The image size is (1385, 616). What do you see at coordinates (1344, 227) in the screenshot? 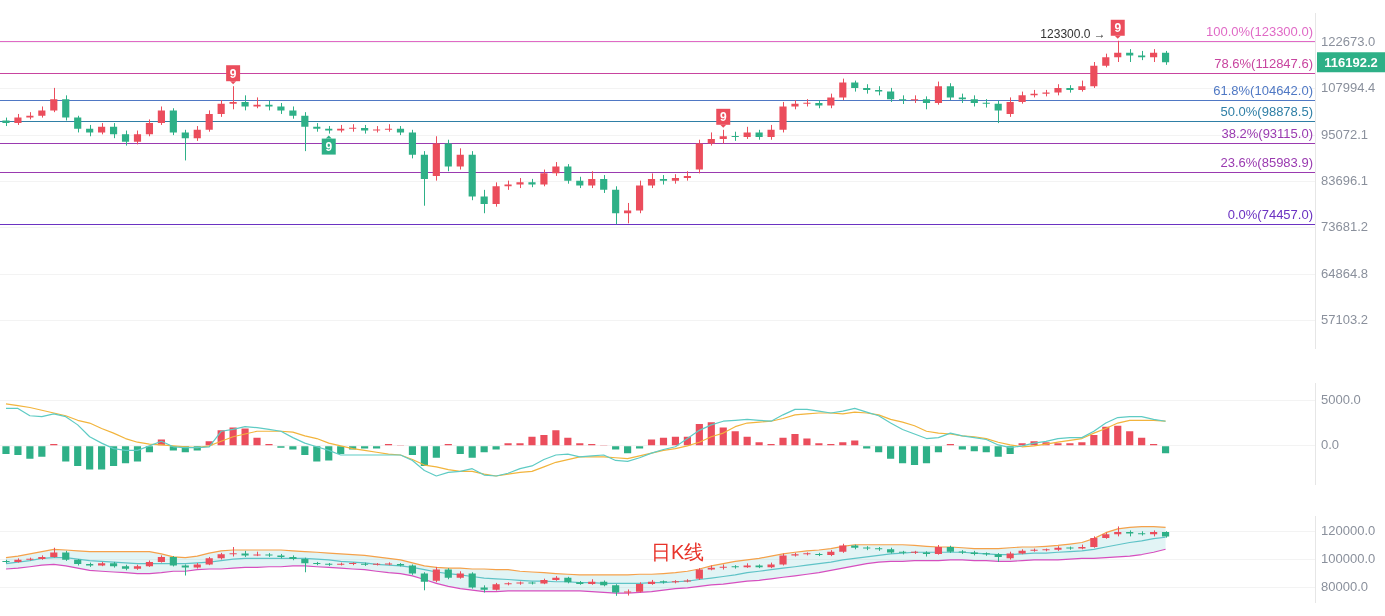
I see `y-tick-label: 73681.2` at bounding box center [1344, 227].